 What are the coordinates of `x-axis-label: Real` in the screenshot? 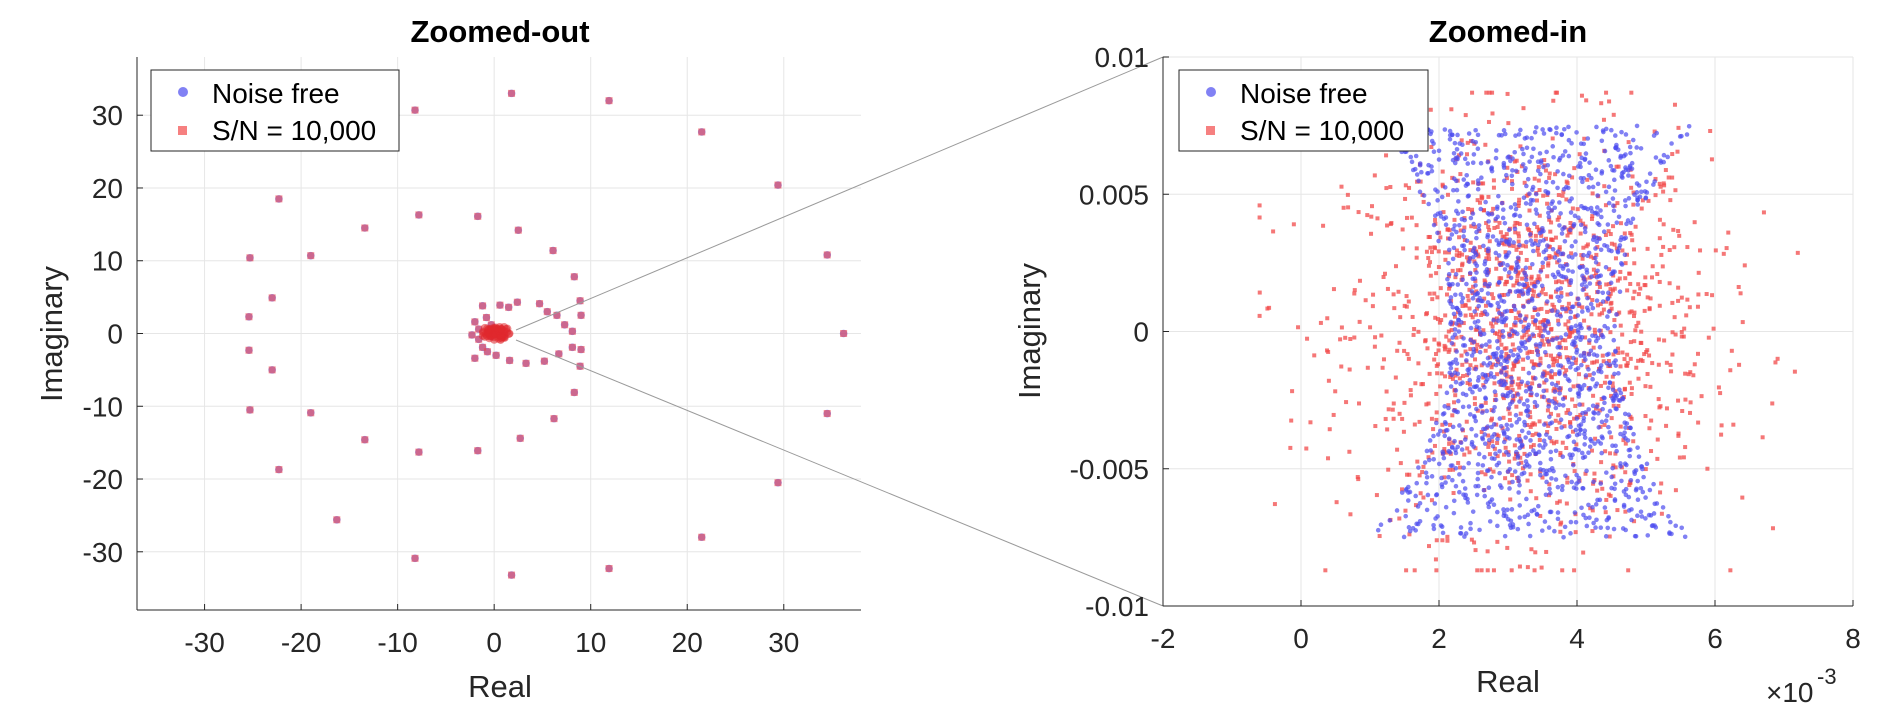 It's located at (500, 686).